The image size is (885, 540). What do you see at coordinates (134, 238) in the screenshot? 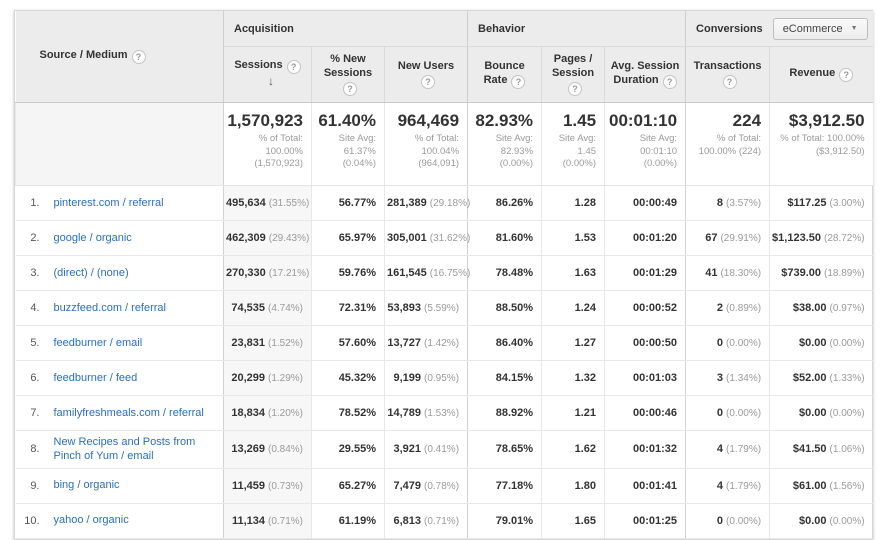
I see `source-cell: google / organic` at bounding box center [134, 238].